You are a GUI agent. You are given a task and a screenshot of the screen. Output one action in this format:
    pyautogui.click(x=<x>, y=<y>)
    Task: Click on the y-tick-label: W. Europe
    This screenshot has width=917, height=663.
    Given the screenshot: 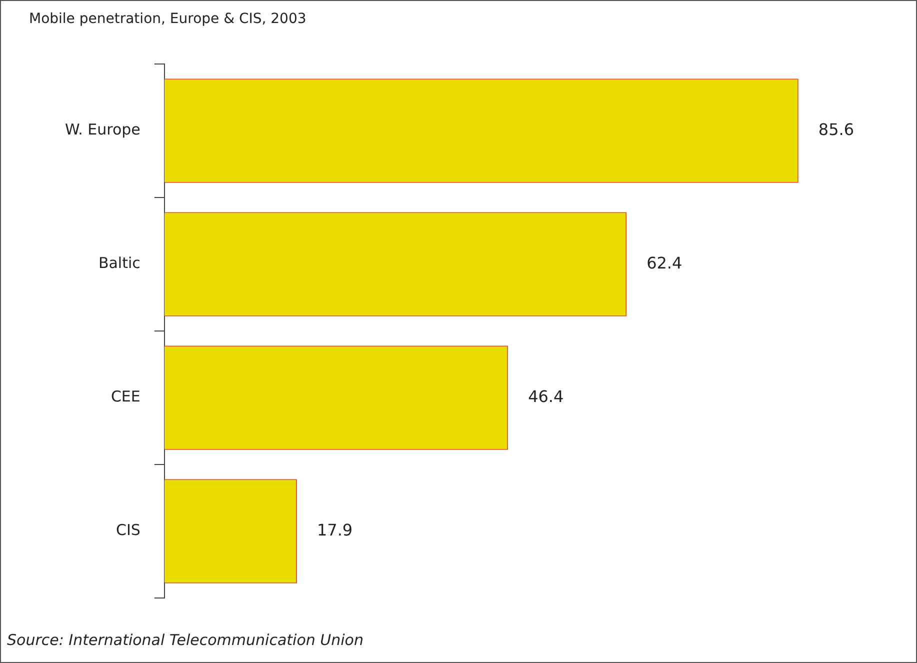 What is the action you would take?
    pyautogui.click(x=102, y=129)
    